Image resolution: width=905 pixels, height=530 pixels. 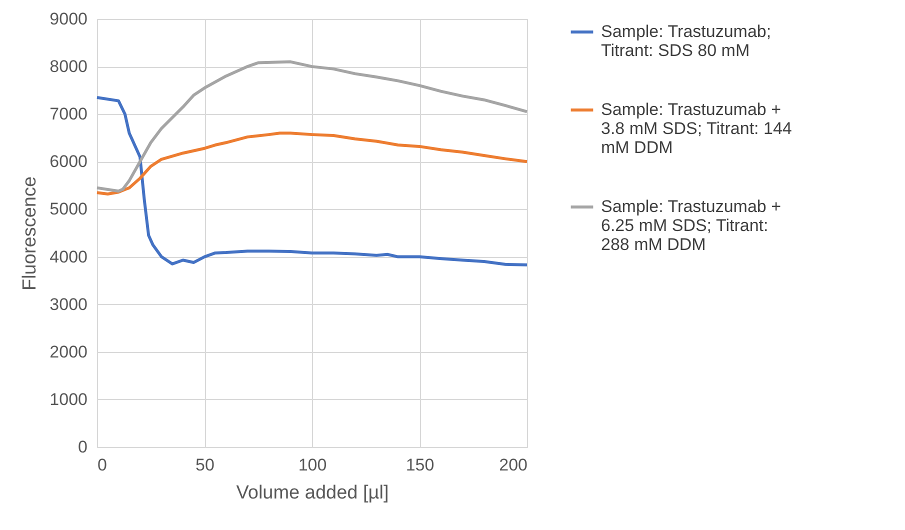 I want to click on y-tick-label: 8000, so click(x=69, y=66).